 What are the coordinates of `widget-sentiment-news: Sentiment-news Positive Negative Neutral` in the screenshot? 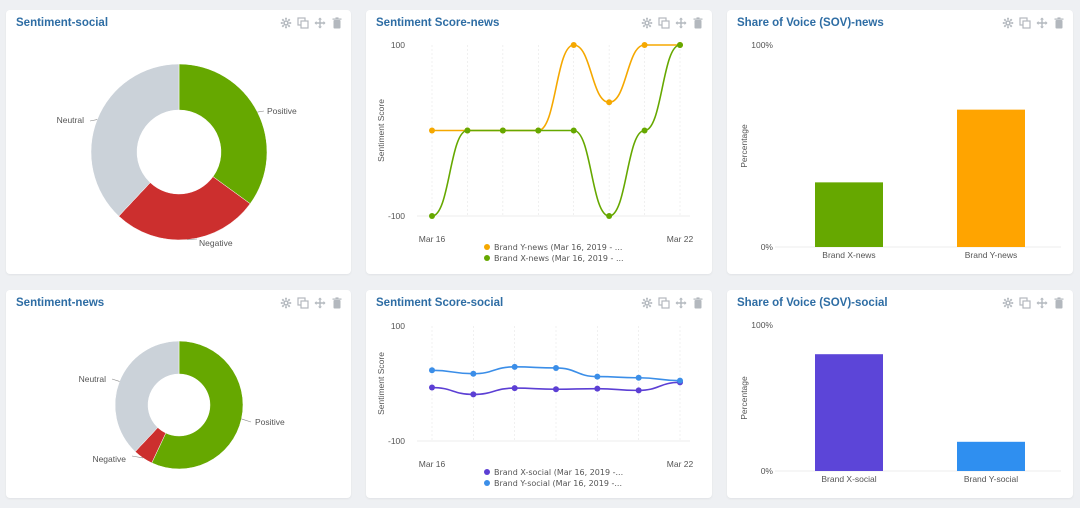 It's located at (178, 394).